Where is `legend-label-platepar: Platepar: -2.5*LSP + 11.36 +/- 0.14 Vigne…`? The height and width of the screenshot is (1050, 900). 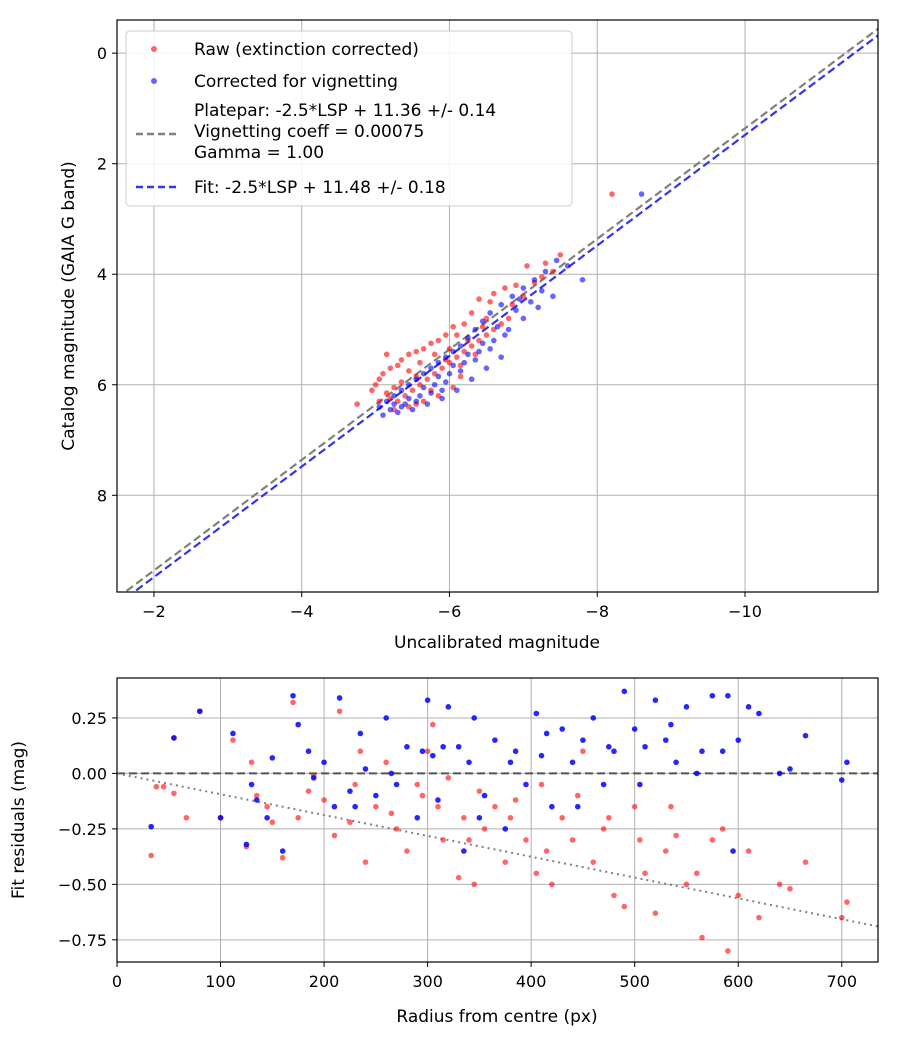
legend-label-platepar: Platepar: -2.5*LSP + 11.36 +/- 0.14 Vigne… is located at coordinates (345, 132).